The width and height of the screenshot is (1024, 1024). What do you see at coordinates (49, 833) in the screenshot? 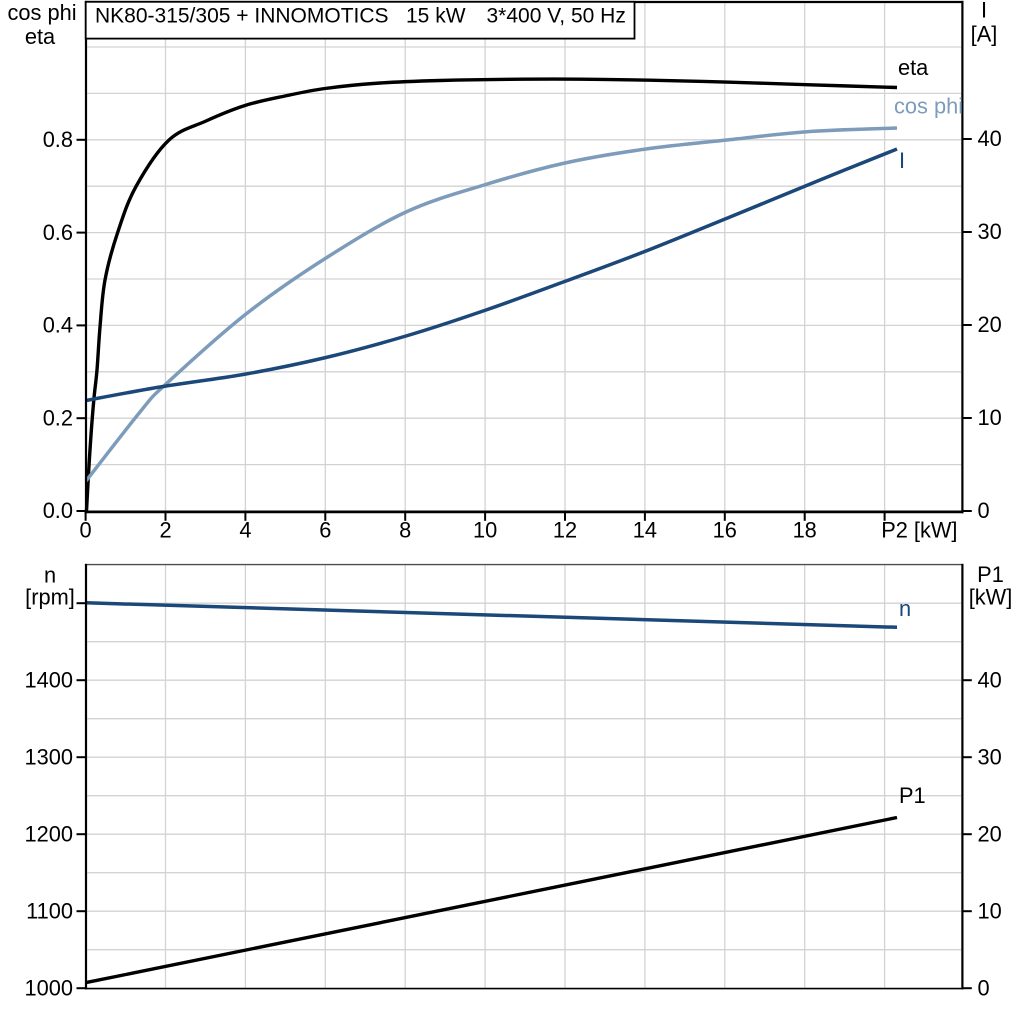
I see `svg-text: 1200` at bounding box center [49, 833].